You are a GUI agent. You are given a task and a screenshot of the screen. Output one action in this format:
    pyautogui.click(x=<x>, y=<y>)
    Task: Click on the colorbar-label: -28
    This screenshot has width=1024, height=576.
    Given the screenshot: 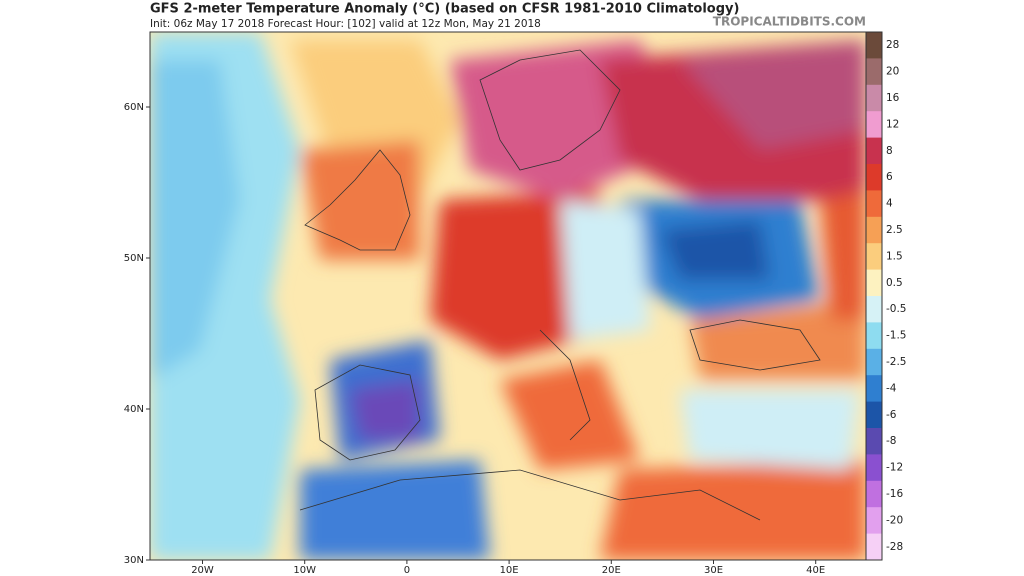 What is the action you would take?
    pyautogui.click(x=894, y=547)
    